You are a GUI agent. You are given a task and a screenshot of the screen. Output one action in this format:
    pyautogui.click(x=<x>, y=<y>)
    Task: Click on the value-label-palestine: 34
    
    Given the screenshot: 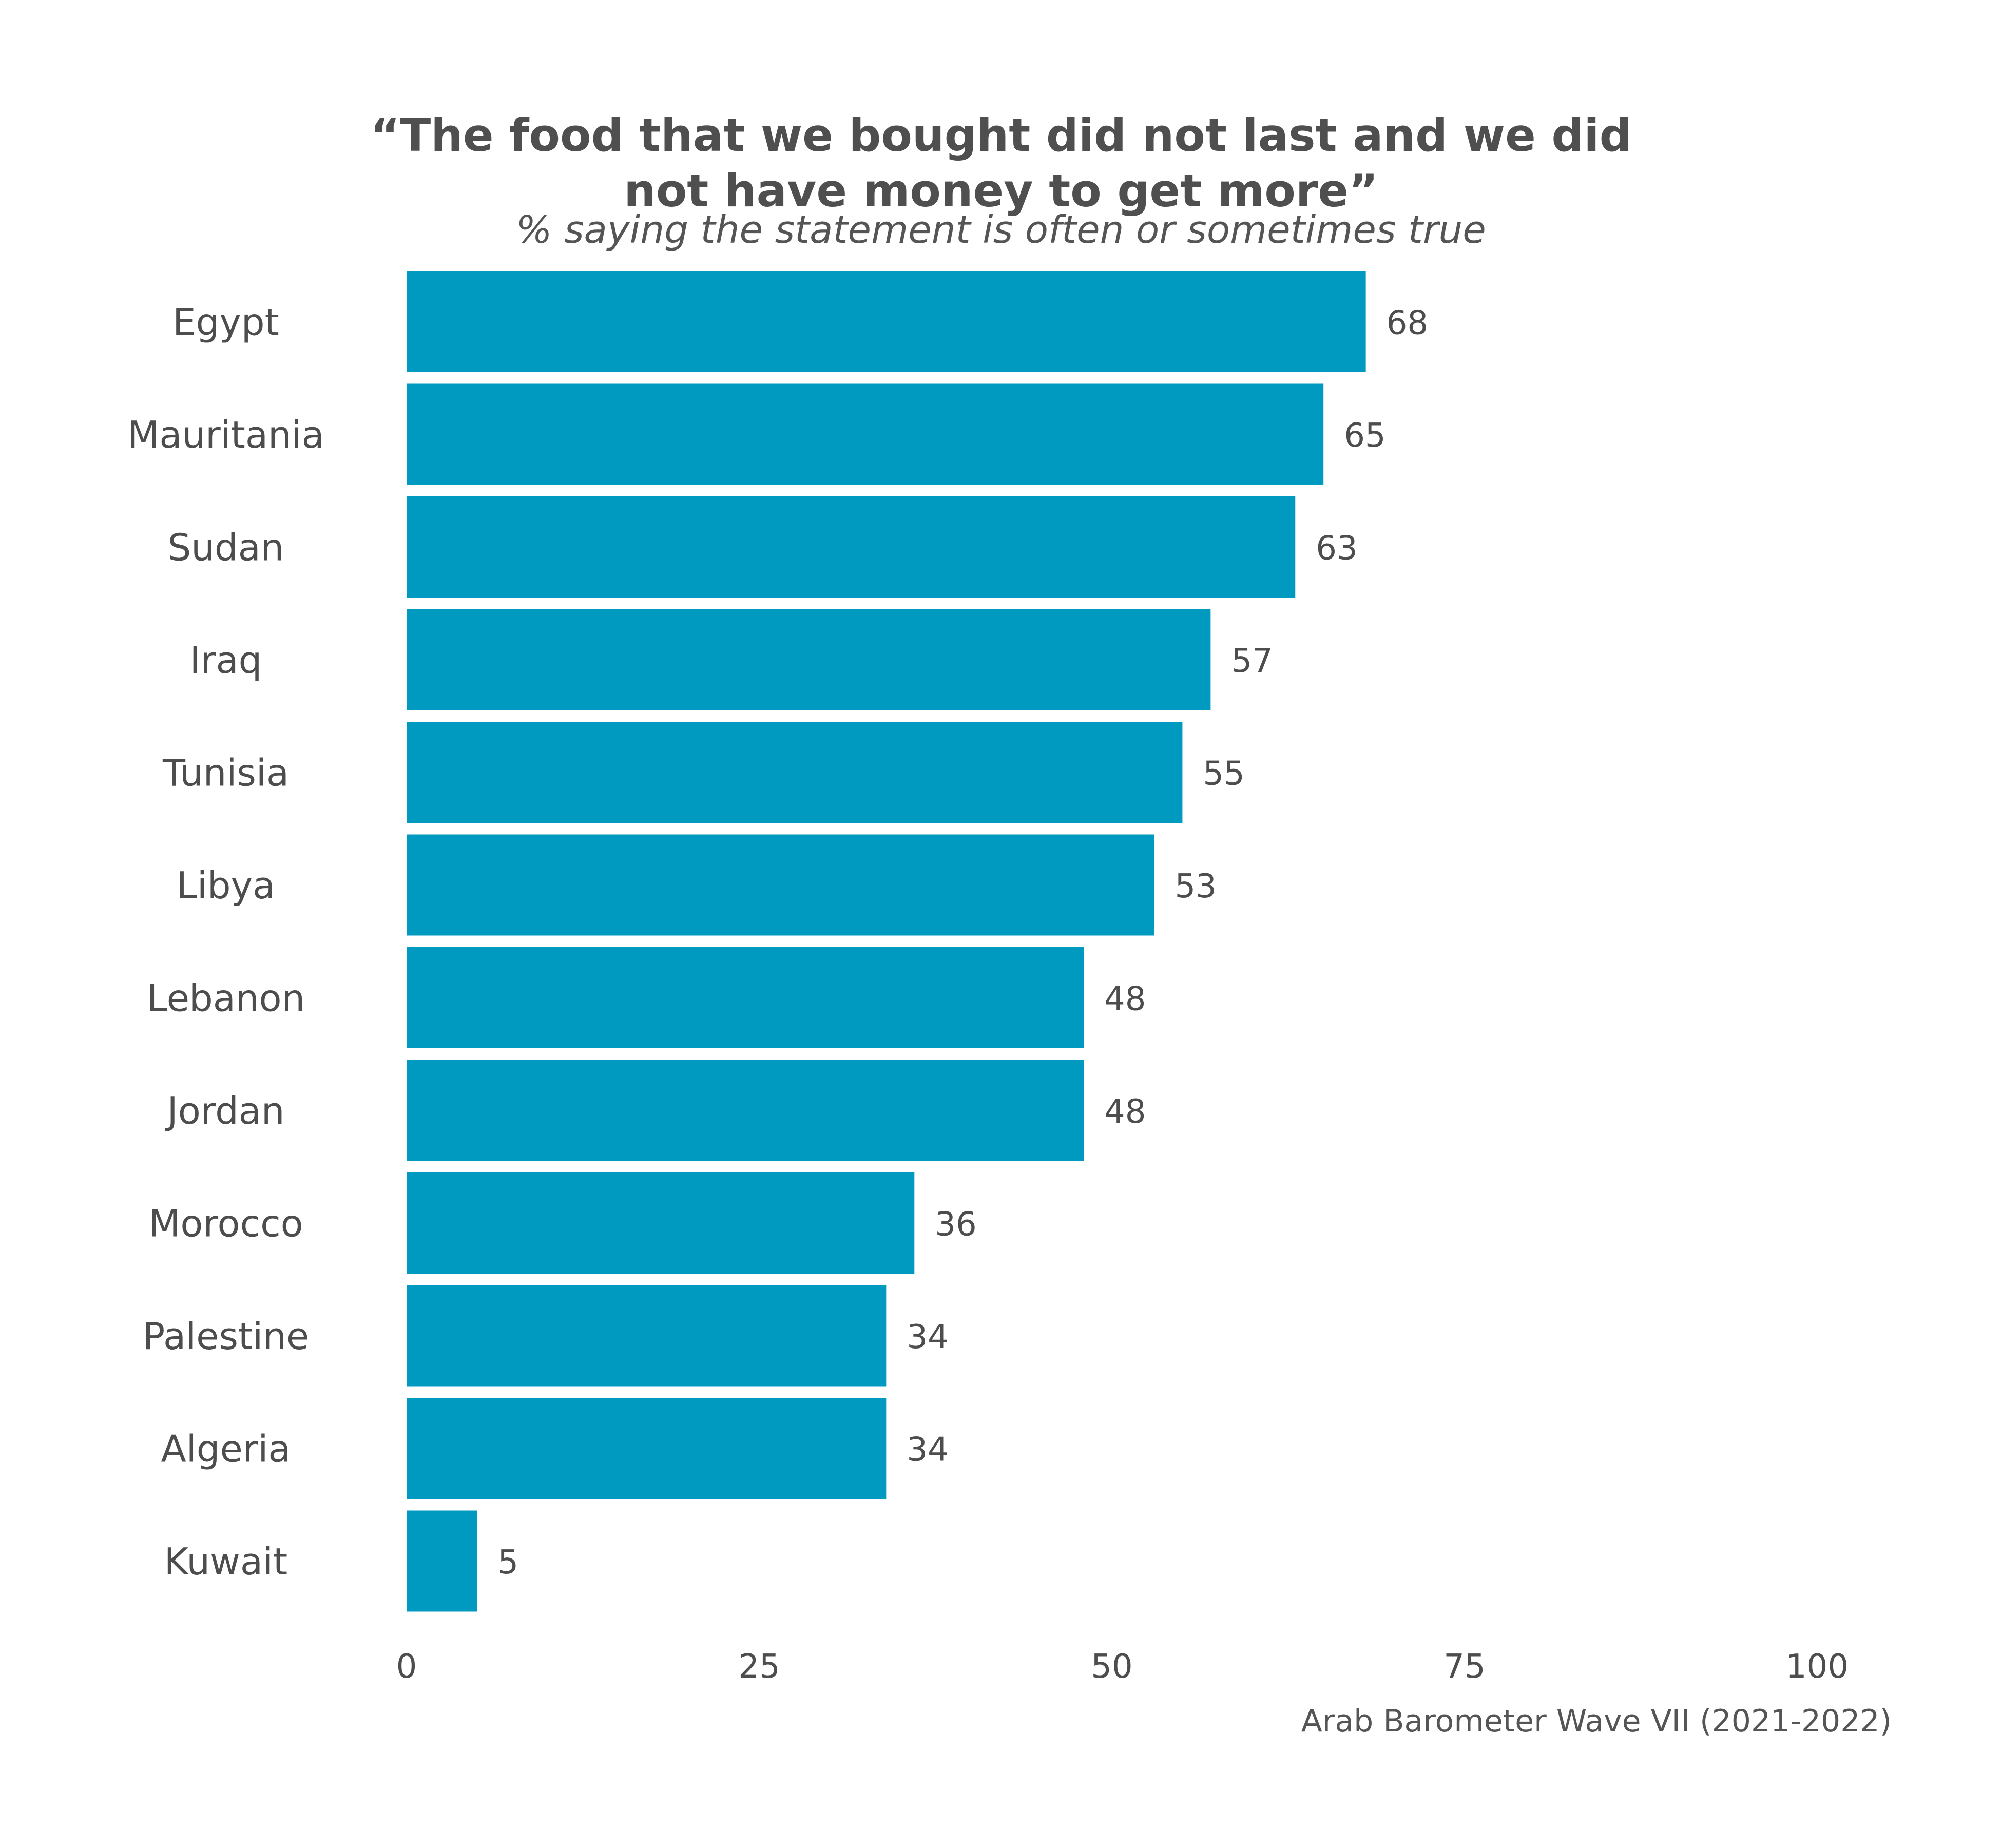 What is the action you would take?
    pyautogui.click(x=927, y=1337)
    